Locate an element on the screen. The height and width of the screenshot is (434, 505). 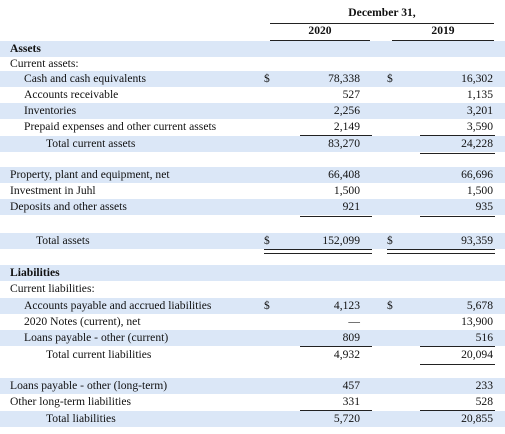
period-underline is located at coordinates (382, 23).